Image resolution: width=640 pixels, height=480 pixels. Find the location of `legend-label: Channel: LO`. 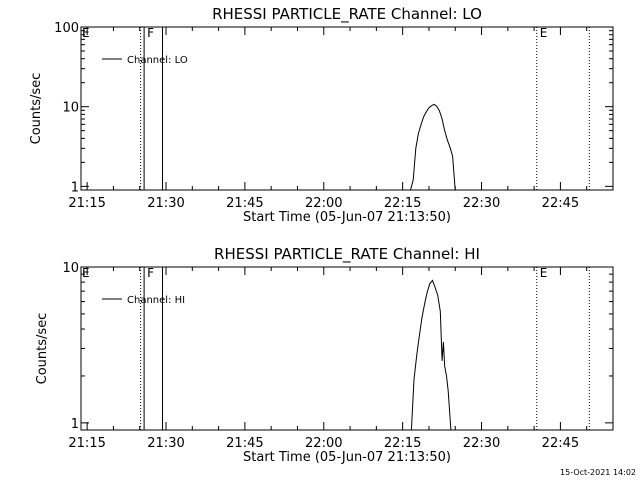

legend-label: Channel: LO is located at coordinates (157, 60).